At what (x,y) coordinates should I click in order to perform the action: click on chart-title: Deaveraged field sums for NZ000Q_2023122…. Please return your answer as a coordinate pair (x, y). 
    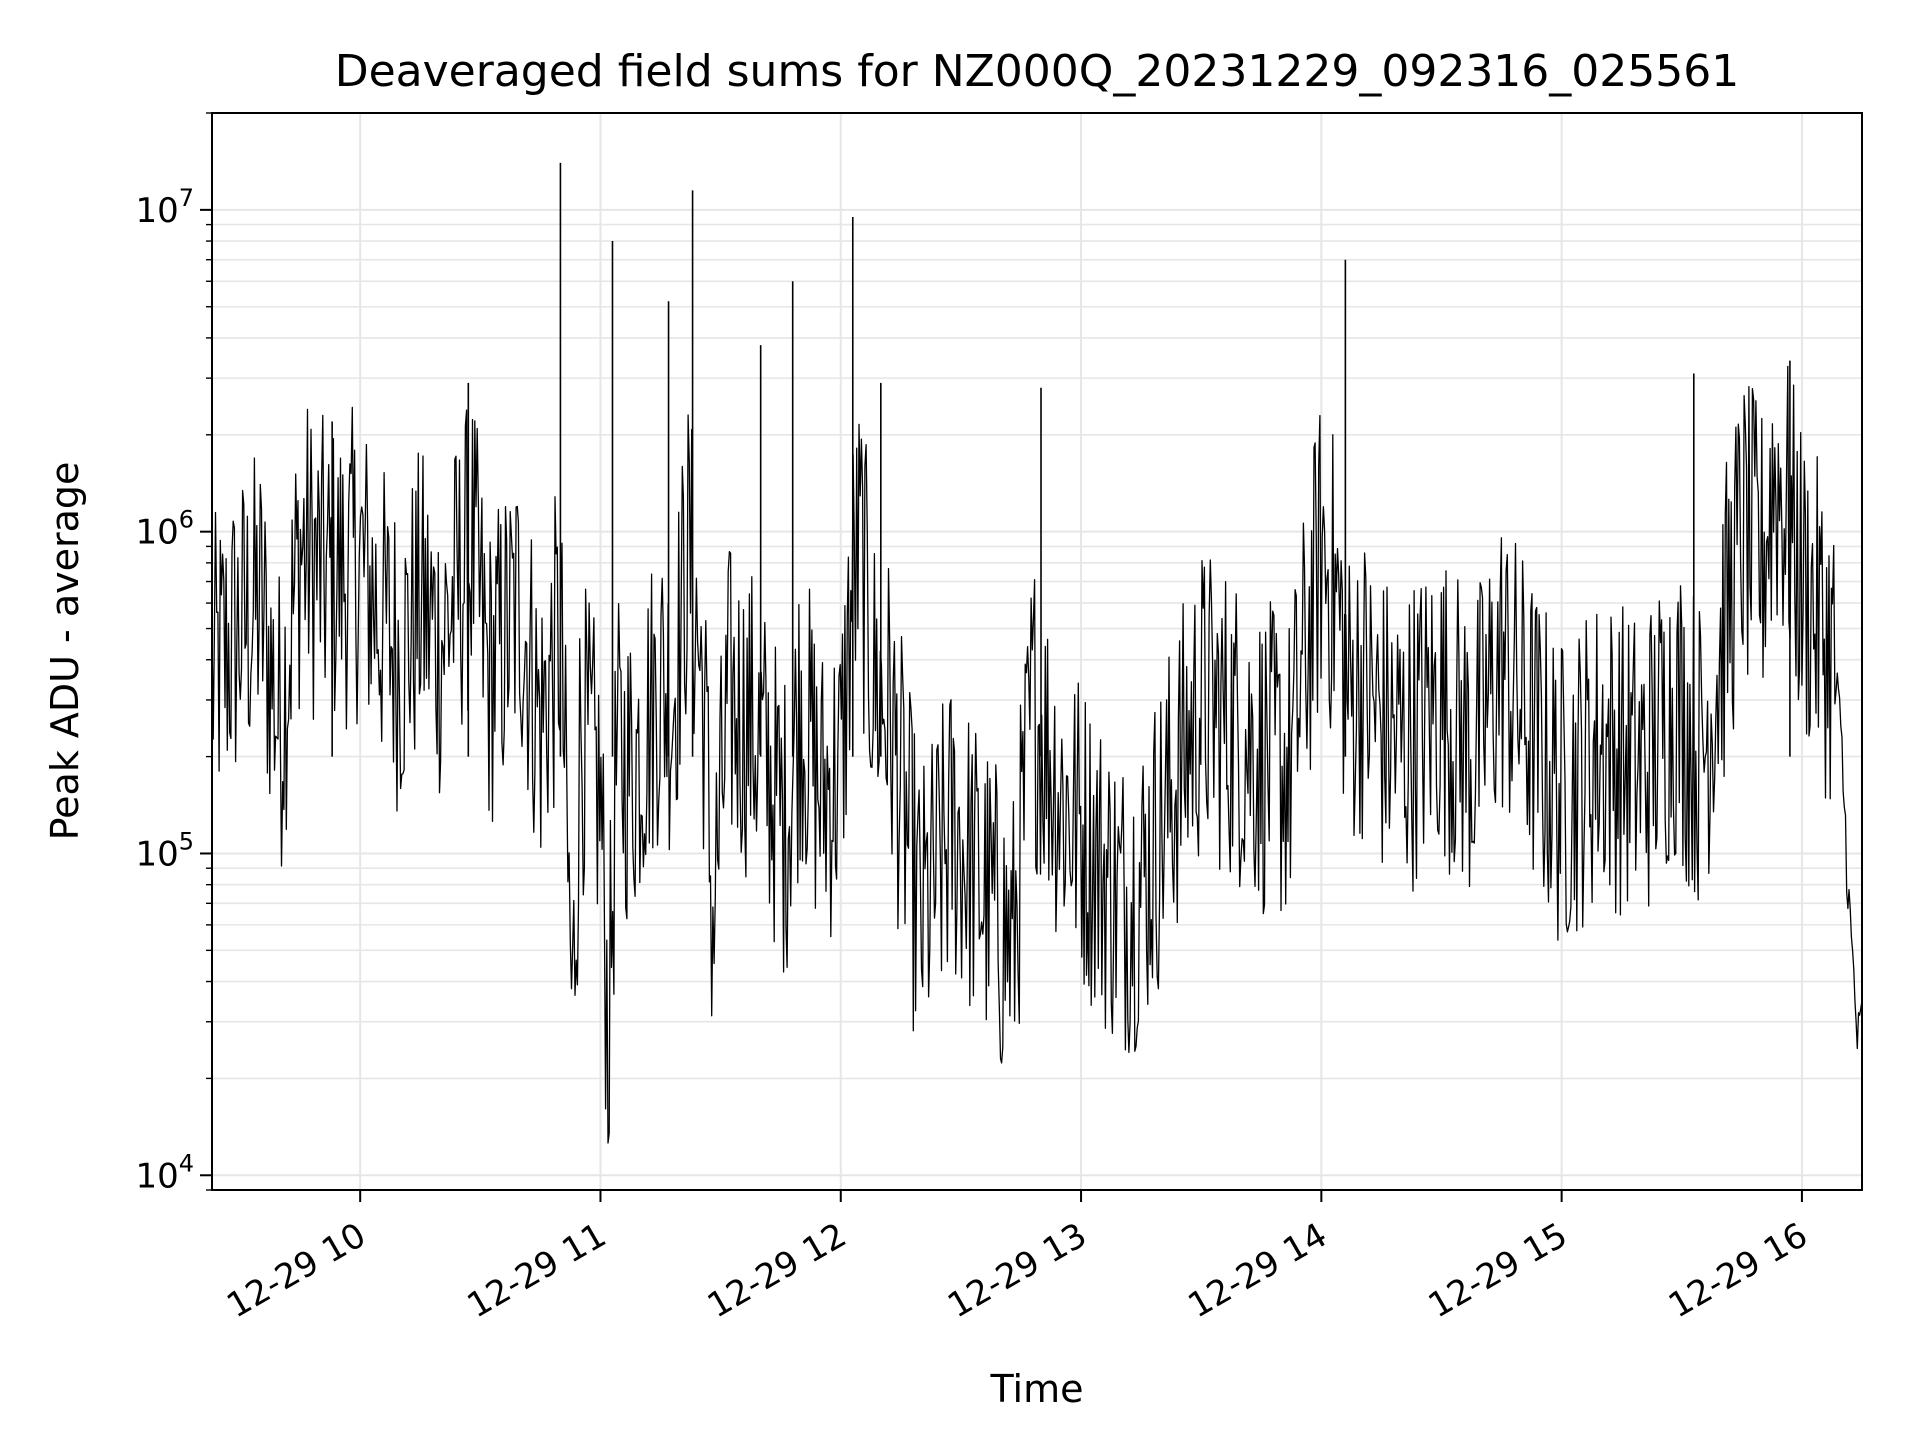
    Looking at the image, I should click on (1037, 71).